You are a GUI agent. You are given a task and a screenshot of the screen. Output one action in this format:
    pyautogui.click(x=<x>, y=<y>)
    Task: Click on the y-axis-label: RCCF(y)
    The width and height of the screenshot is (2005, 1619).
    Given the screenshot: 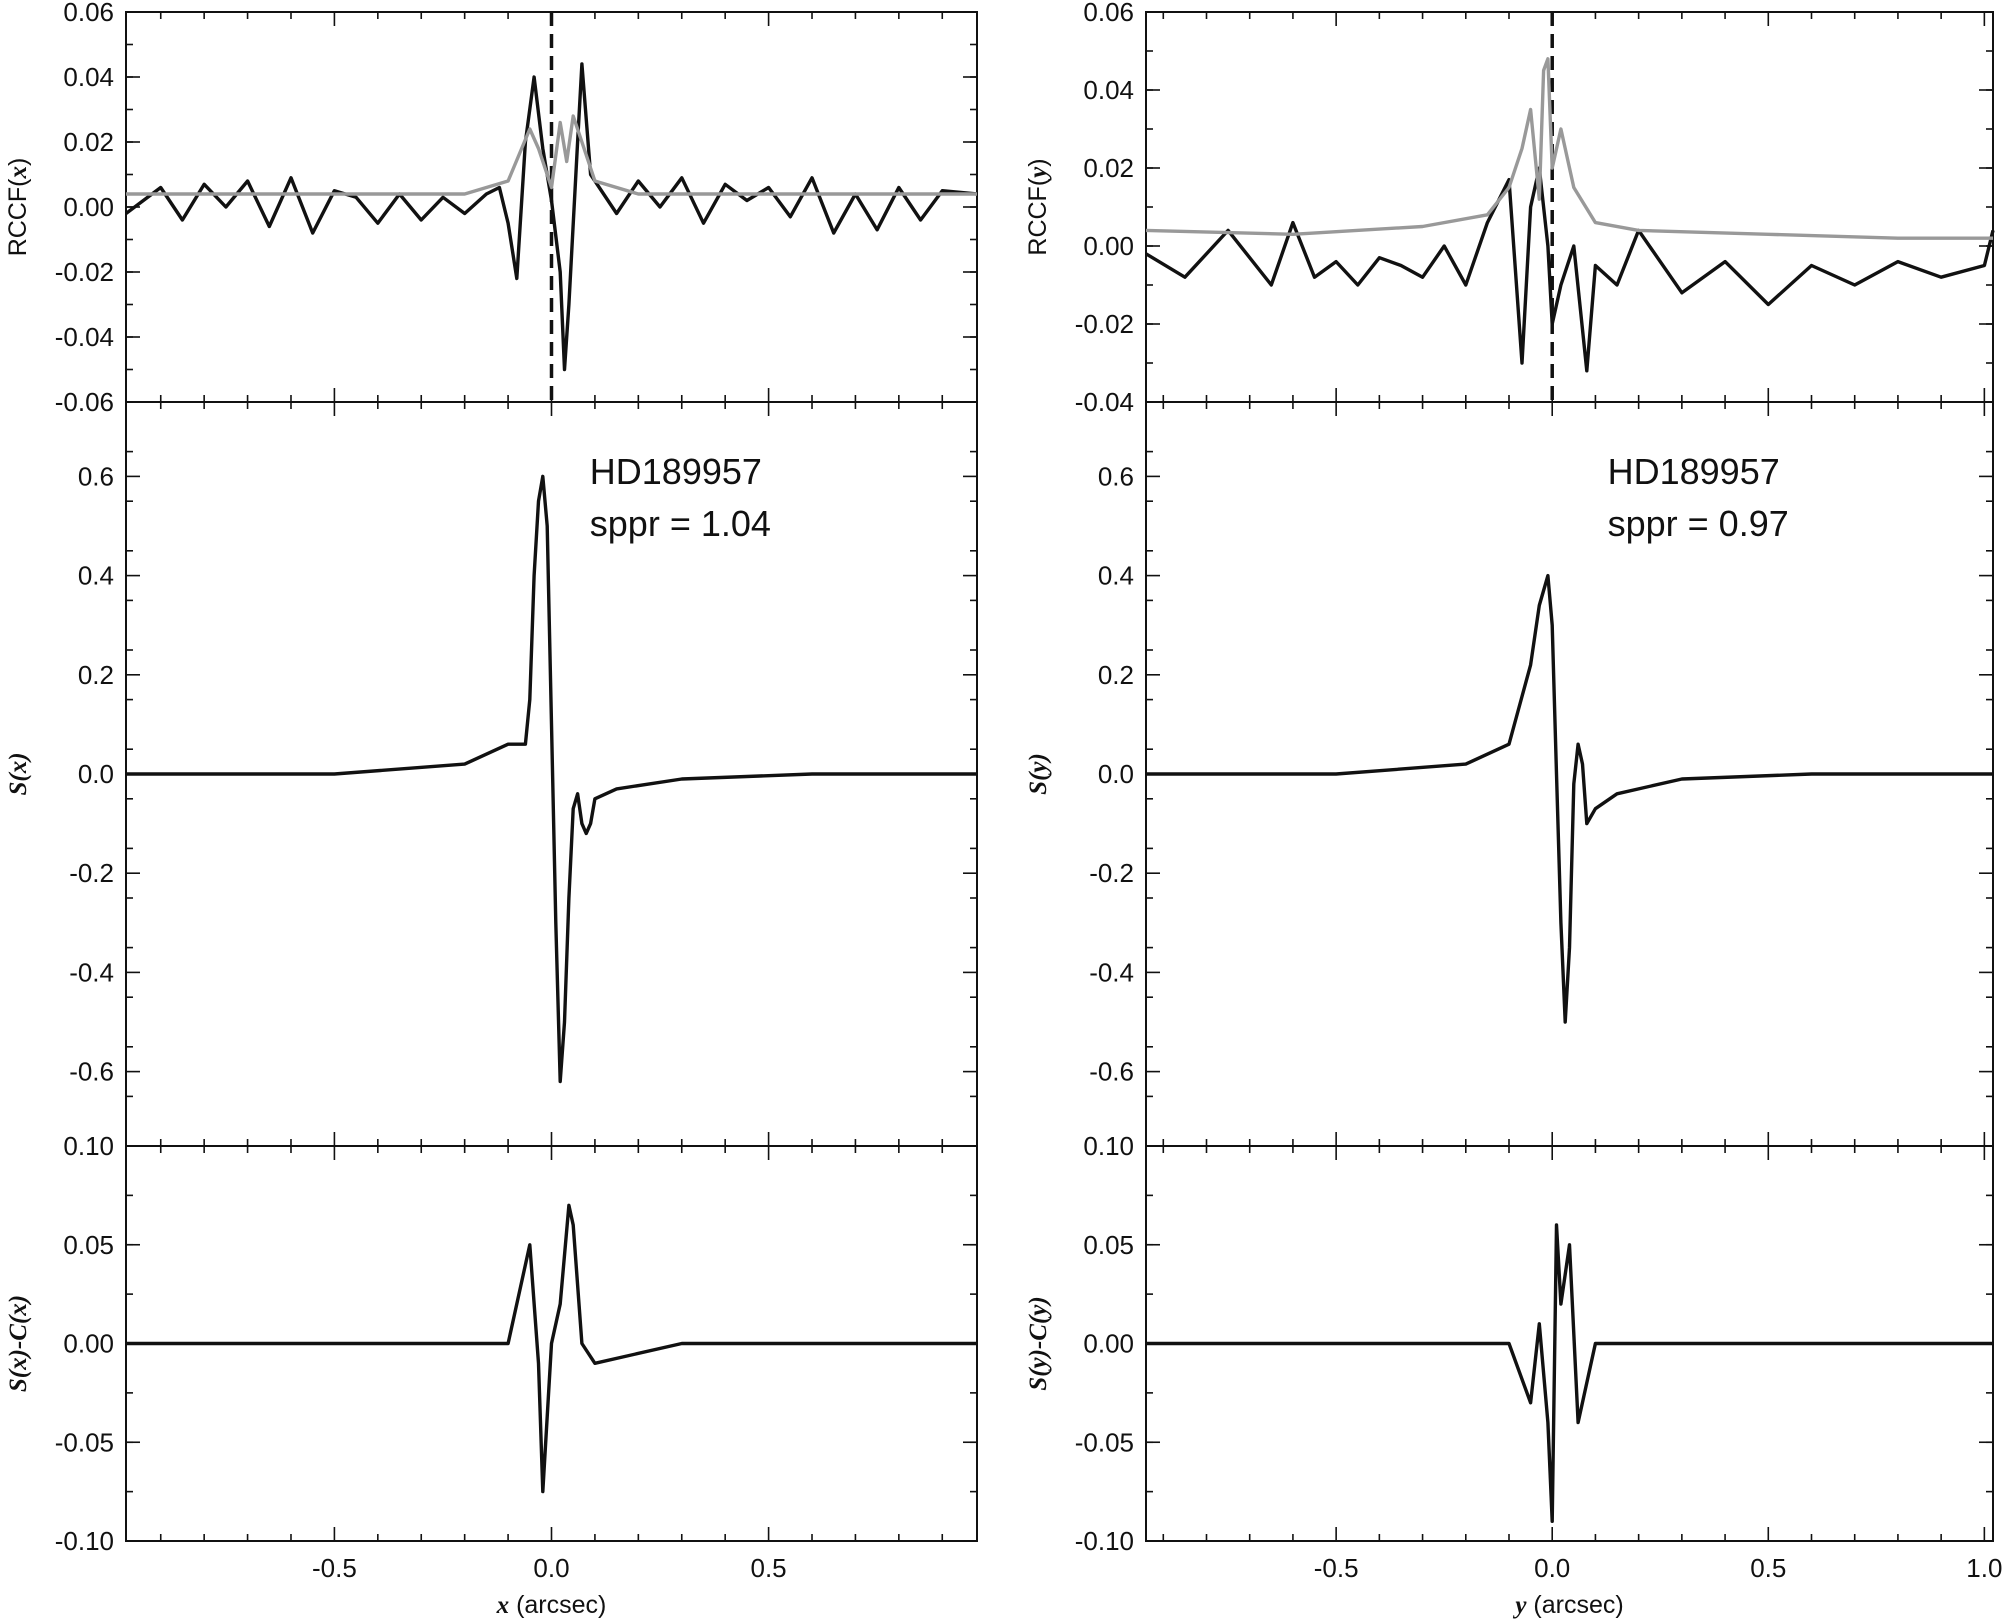 What is the action you would take?
    pyautogui.click(x=1038, y=206)
    